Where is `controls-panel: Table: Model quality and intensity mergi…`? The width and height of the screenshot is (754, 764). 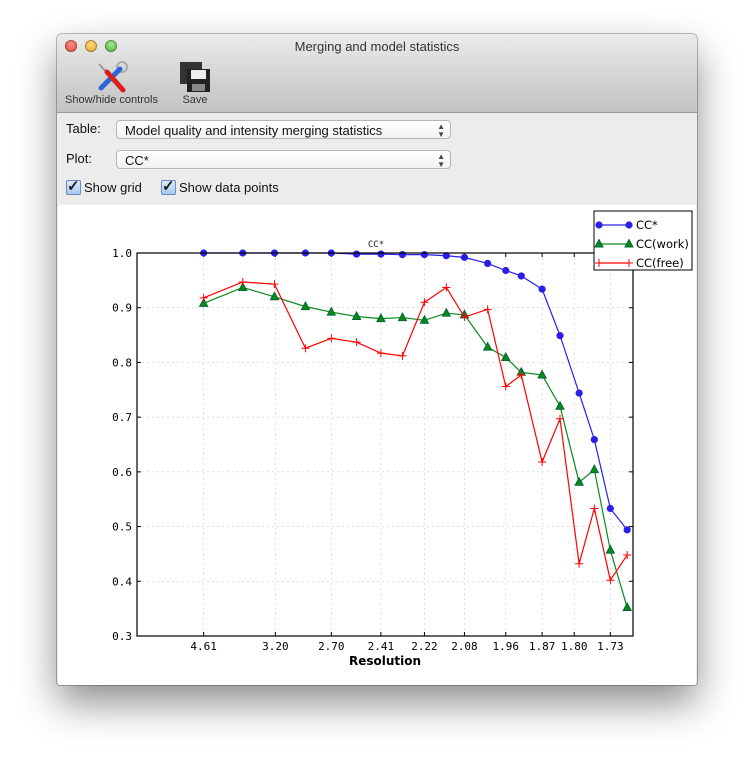
controls-panel: Table: Model quality and intensity mergi… is located at coordinates (377, 159).